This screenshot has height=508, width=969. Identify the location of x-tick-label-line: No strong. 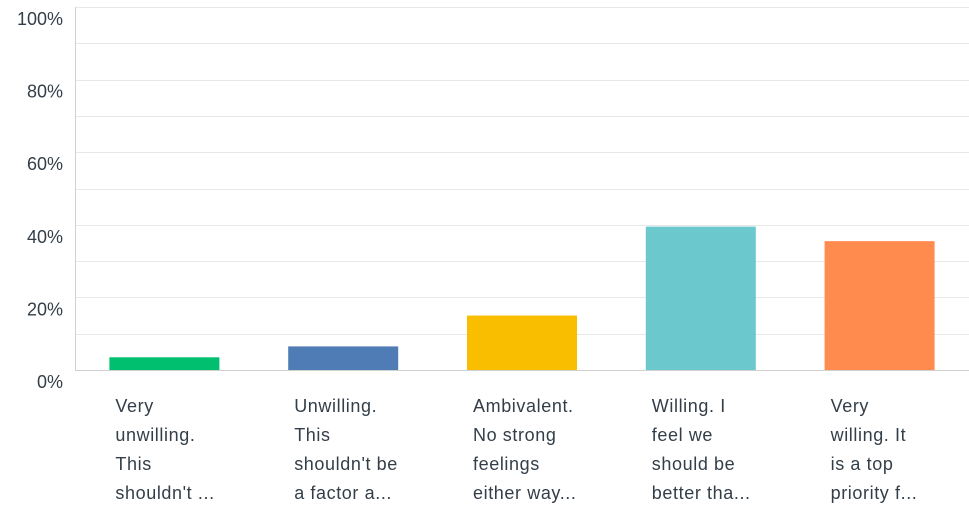
(514, 435).